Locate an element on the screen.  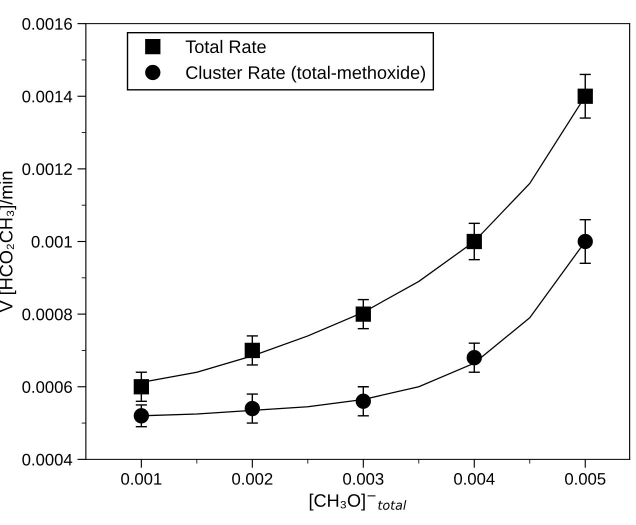
y-tick-label: 0.0004 is located at coordinates (47, 460).